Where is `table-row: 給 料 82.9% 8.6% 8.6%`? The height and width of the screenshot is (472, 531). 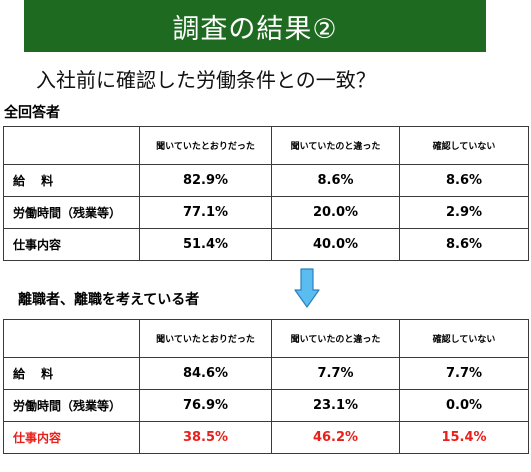 table-row: 給 料 82.9% 8.6% 8.6% is located at coordinates (266, 180).